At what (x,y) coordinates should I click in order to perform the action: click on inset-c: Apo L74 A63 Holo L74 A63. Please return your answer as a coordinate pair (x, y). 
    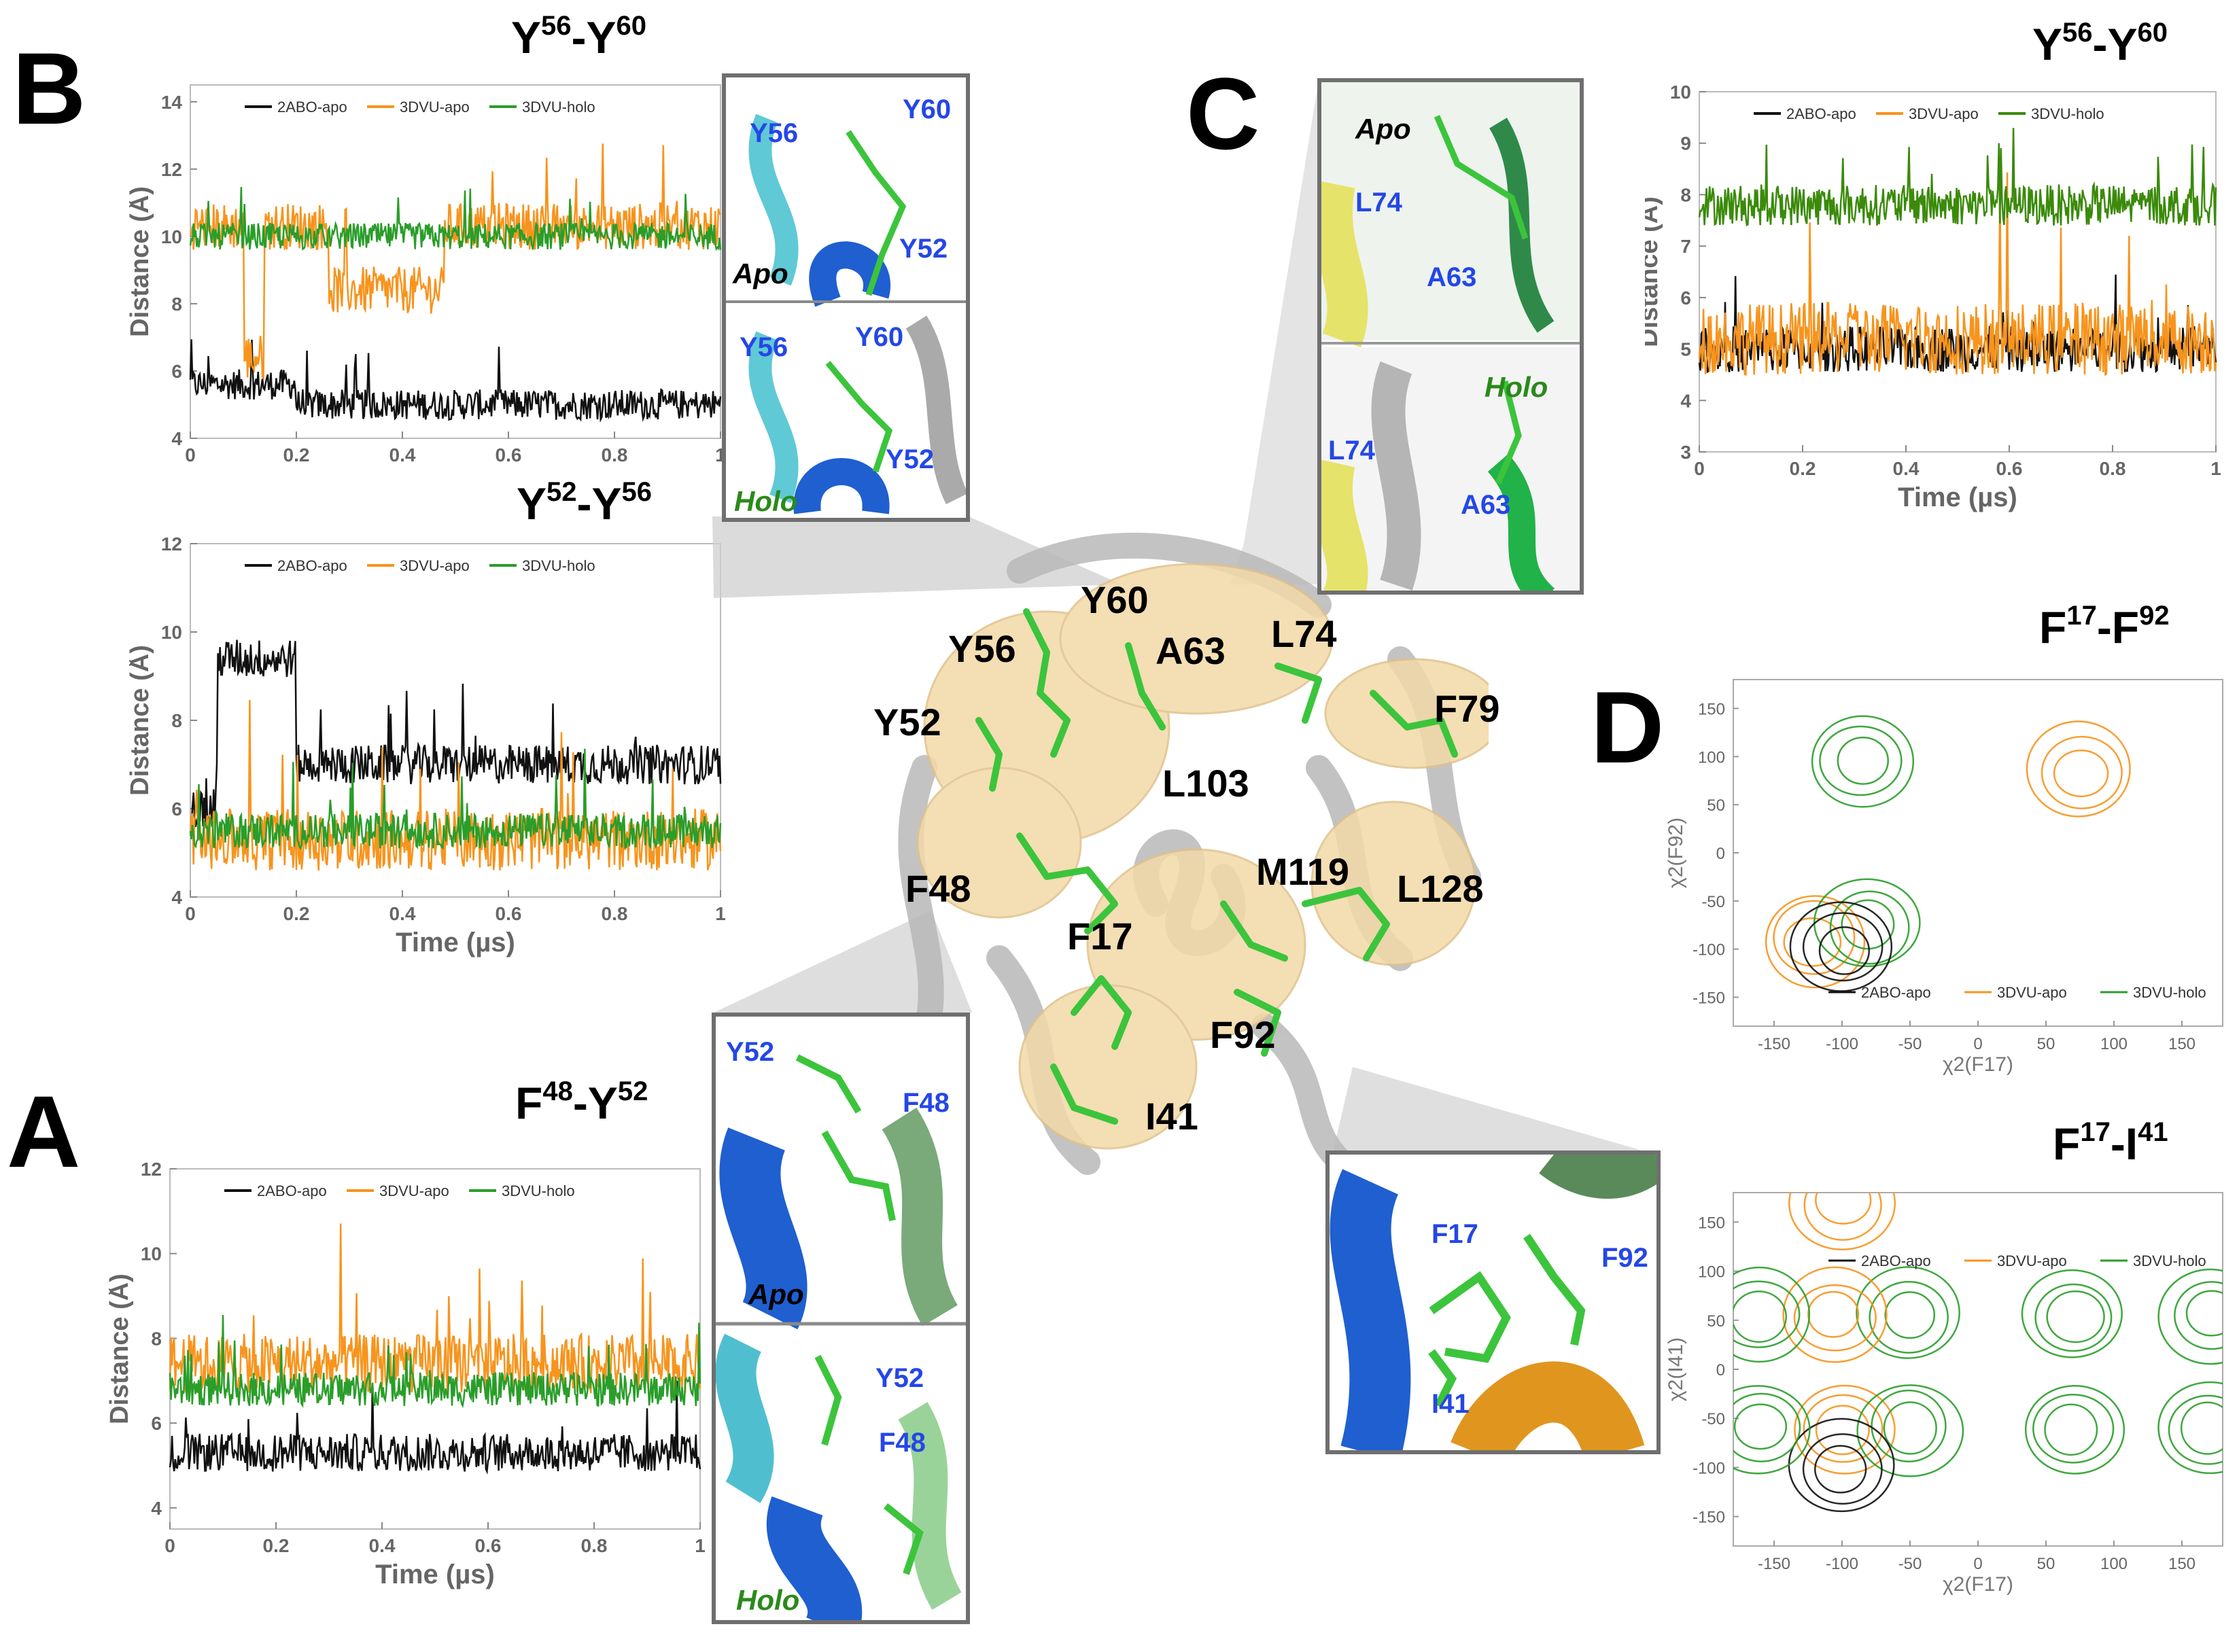
    Looking at the image, I should click on (1450, 336).